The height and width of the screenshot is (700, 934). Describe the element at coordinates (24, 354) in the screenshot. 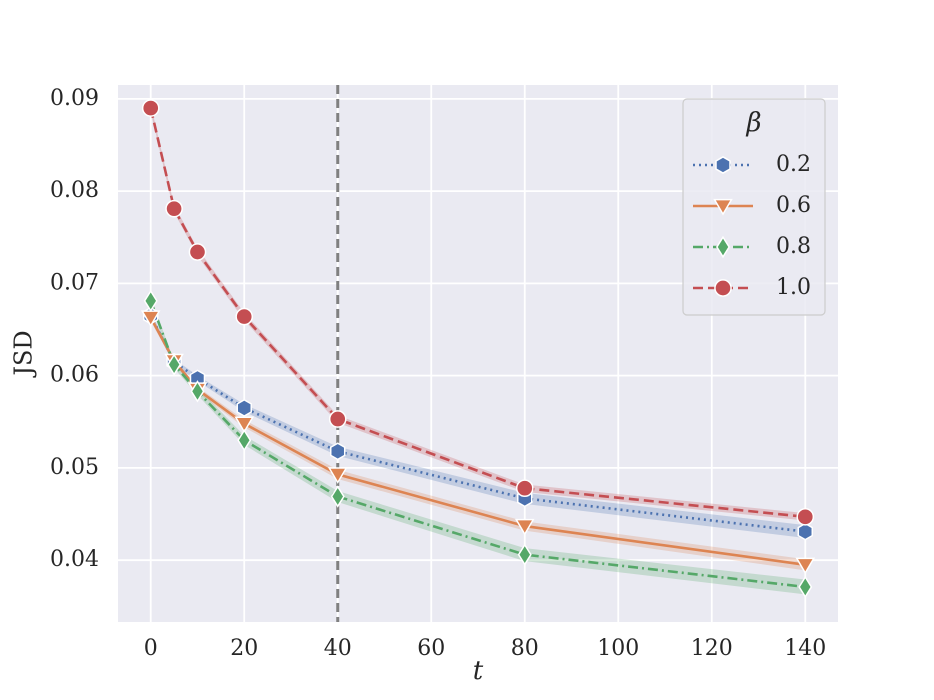

I see `y-axis-label: JSD` at that location.